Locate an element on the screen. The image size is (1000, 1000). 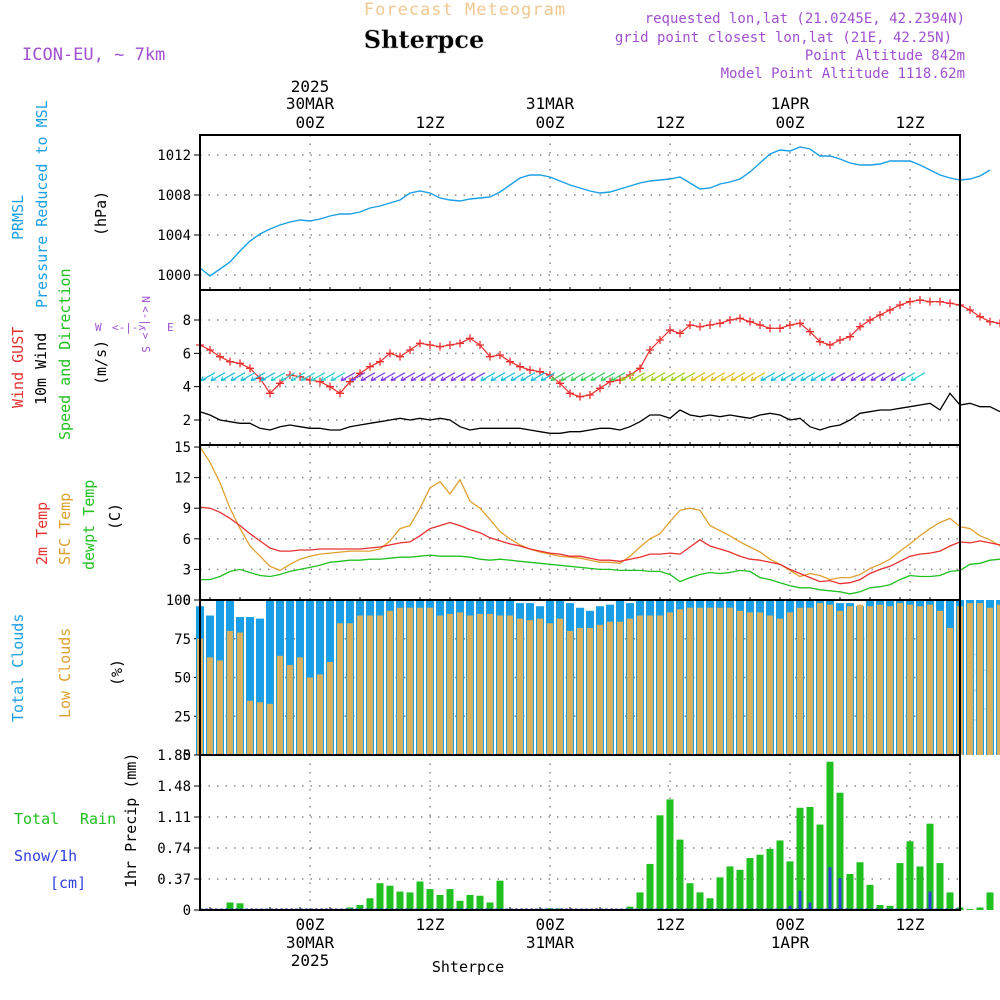
panel-temperature: 0 3 6 9 12 15 is located at coordinates (587, 524).